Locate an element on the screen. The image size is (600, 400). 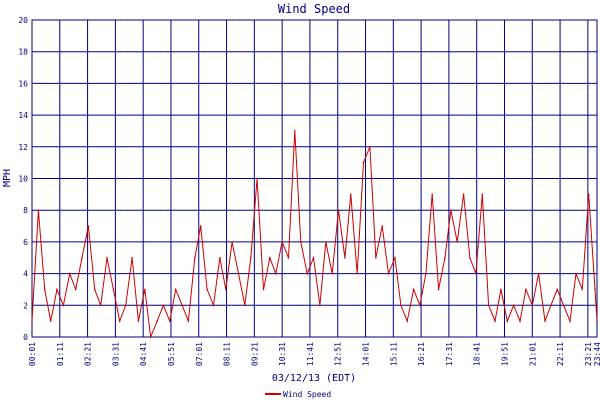
x-tick-label: 04:41 is located at coordinates (143, 354).